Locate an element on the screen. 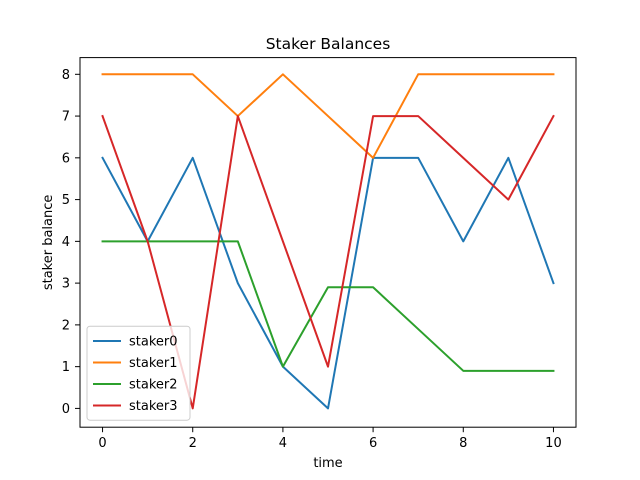 The height and width of the screenshot is (480, 640). chart-title: Staker Balances is located at coordinates (328, 44).